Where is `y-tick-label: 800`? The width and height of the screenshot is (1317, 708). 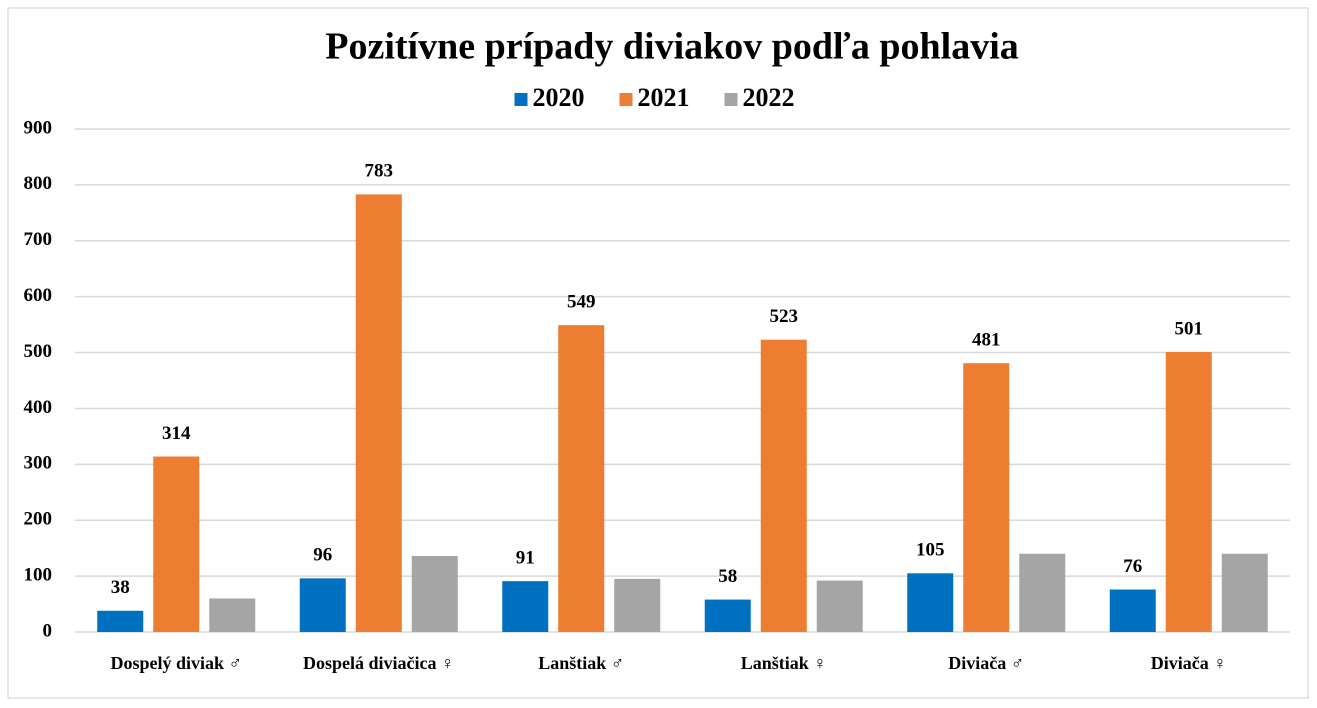 y-tick-label: 800 is located at coordinates (38, 183).